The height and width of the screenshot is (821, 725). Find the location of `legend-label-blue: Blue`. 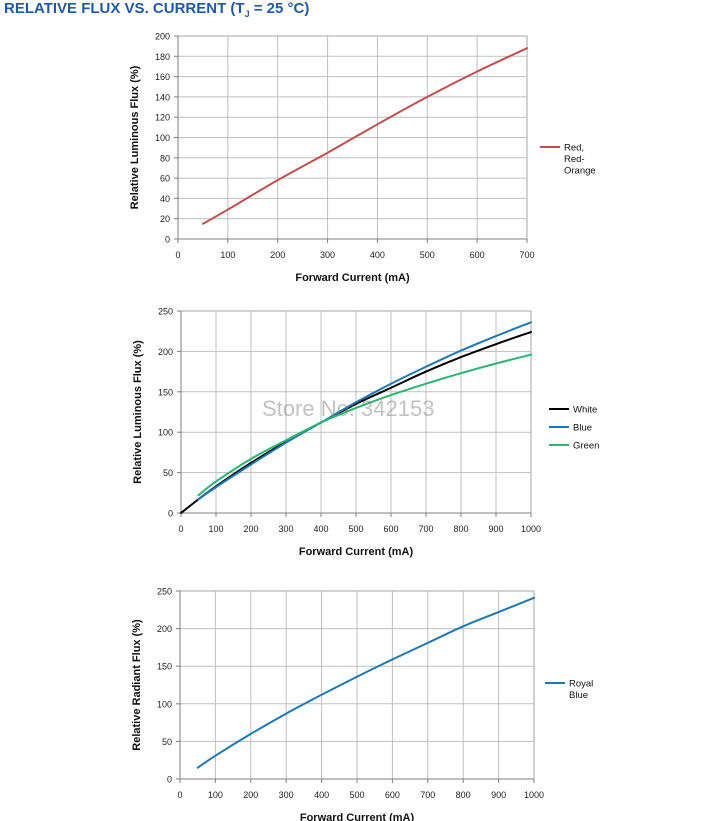

legend-label-blue: Blue is located at coordinates (582, 428).